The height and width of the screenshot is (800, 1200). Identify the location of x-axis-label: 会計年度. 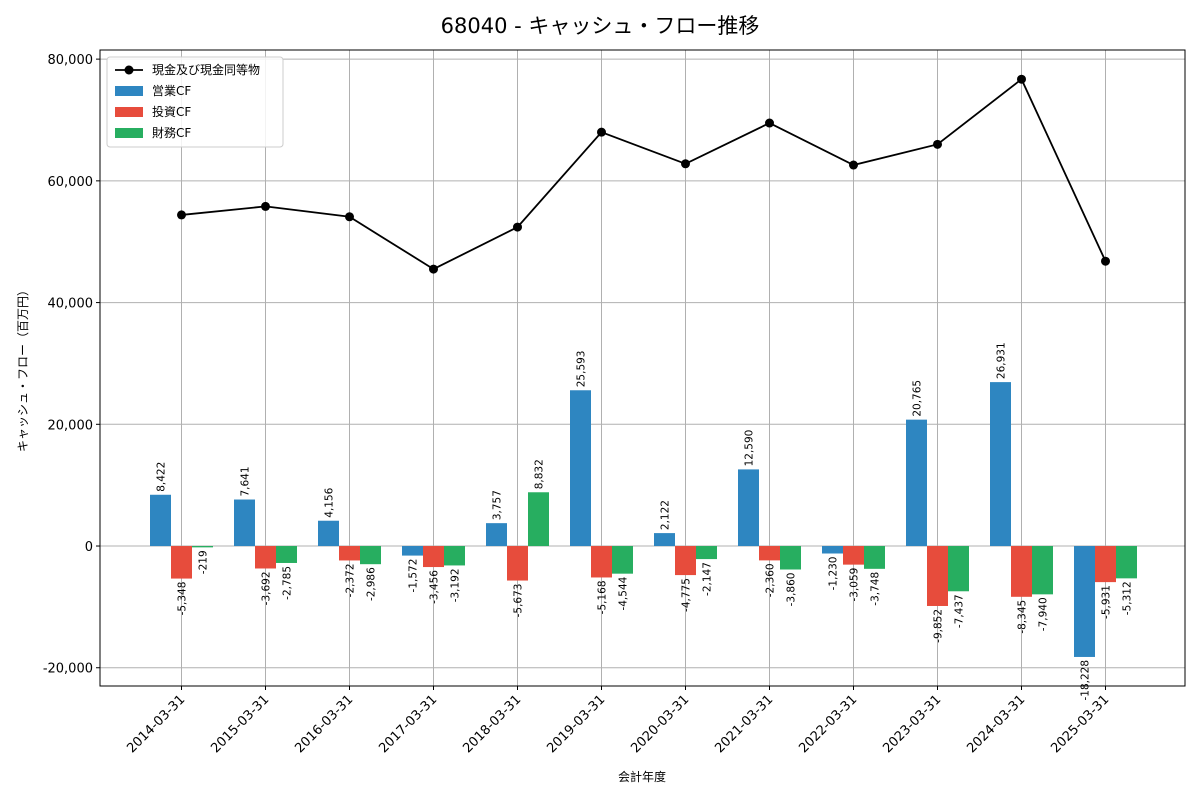
(642, 776).